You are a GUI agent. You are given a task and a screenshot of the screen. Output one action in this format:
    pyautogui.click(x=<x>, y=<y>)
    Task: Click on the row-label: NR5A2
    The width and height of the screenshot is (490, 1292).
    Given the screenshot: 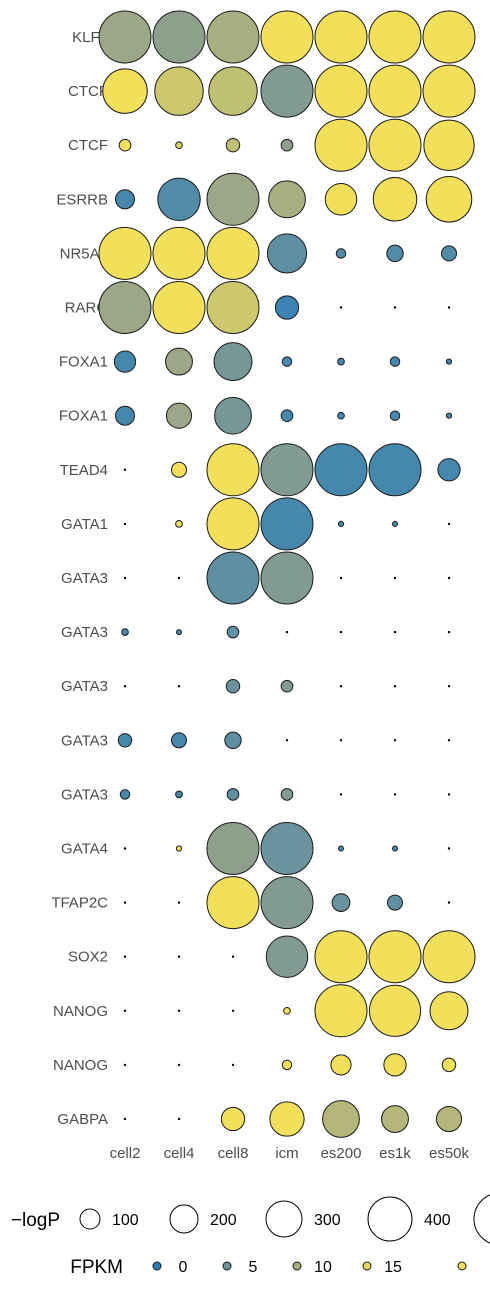 What is the action you would take?
    pyautogui.click(x=84, y=253)
    